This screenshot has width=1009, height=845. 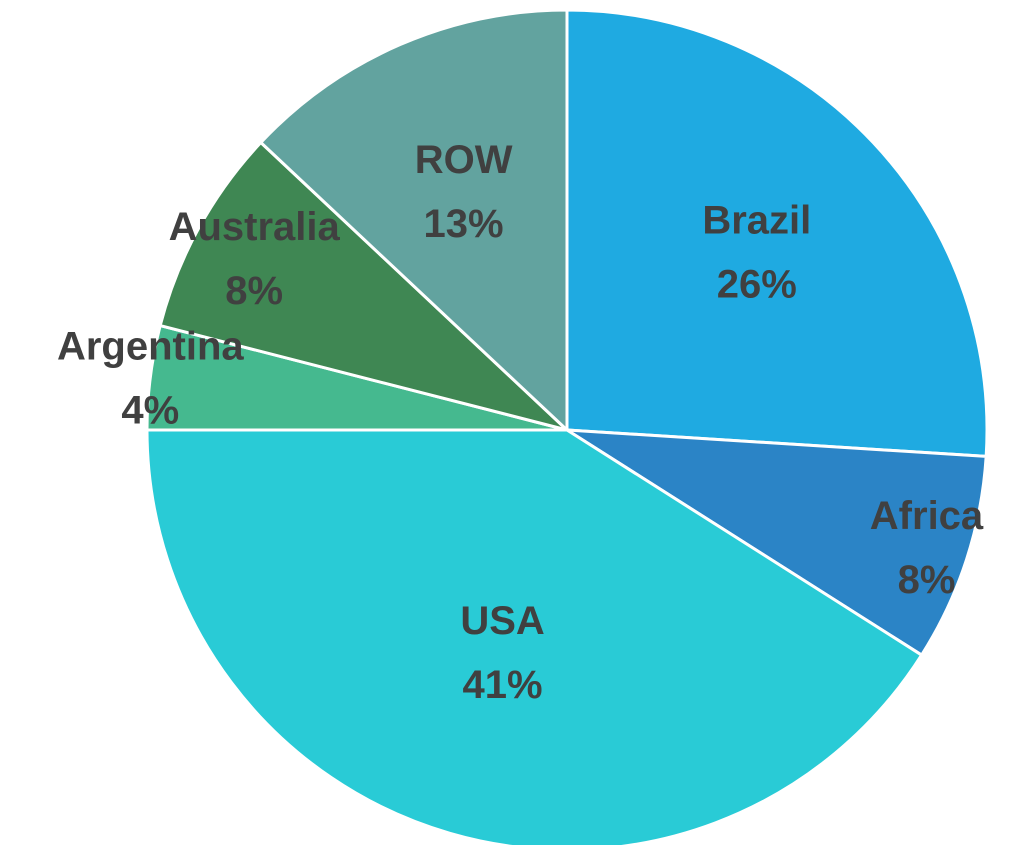 I want to click on pie-slice-africa, so click(x=776, y=542).